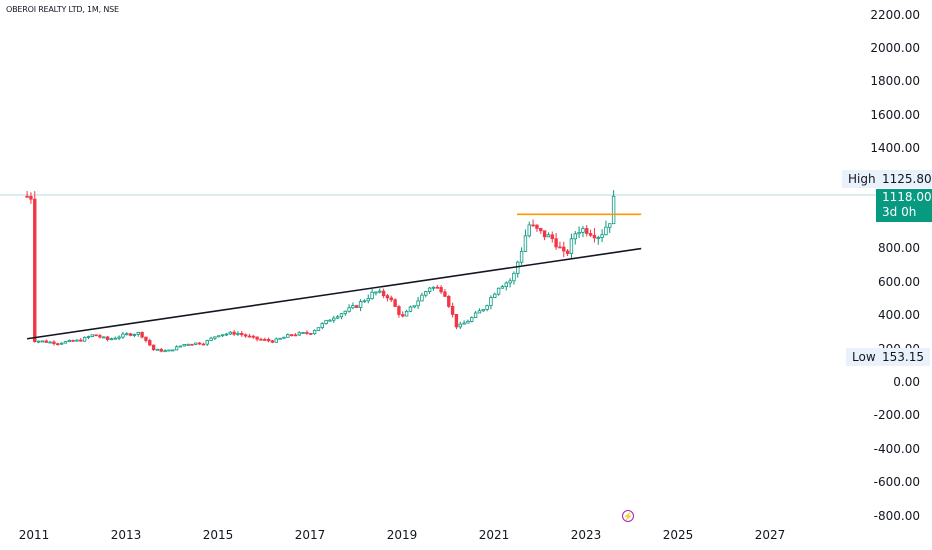 The image size is (932, 550). What do you see at coordinates (907, 197) in the screenshot?
I see `last-price: 1118.00` at bounding box center [907, 197].